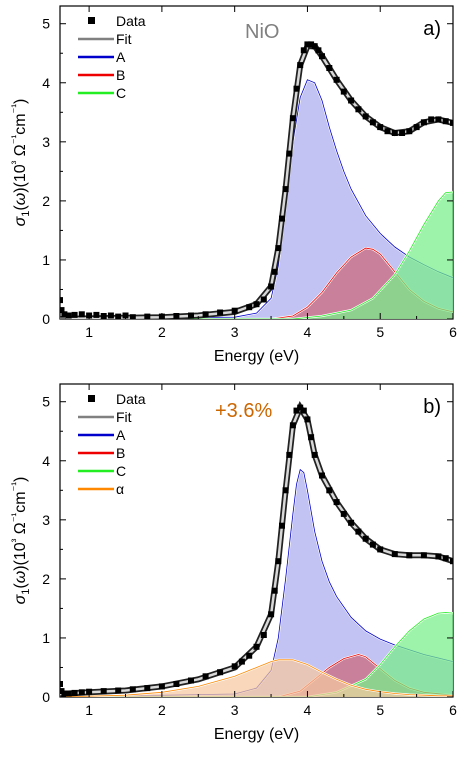 The height and width of the screenshot is (762, 469). Describe the element at coordinates (262, 32) in the screenshot. I see `panel-a-annotation: NiO` at that location.